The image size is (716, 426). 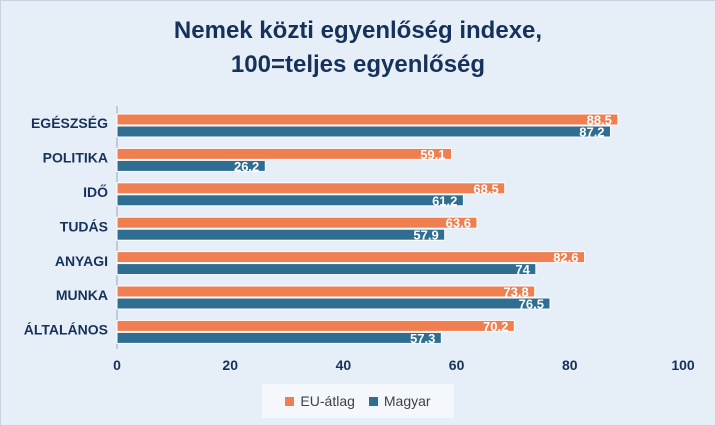 I want to click on data-label-magyar: 87.2, so click(x=591, y=132).